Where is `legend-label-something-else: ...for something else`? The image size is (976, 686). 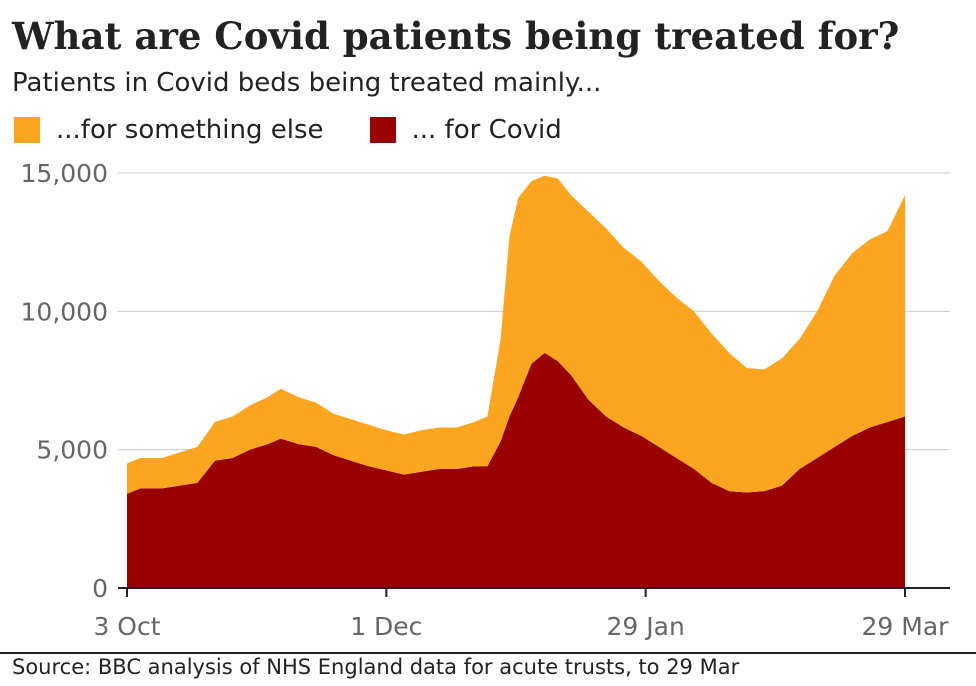 legend-label-something-else: ...for something else is located at coordinates (190, 130).